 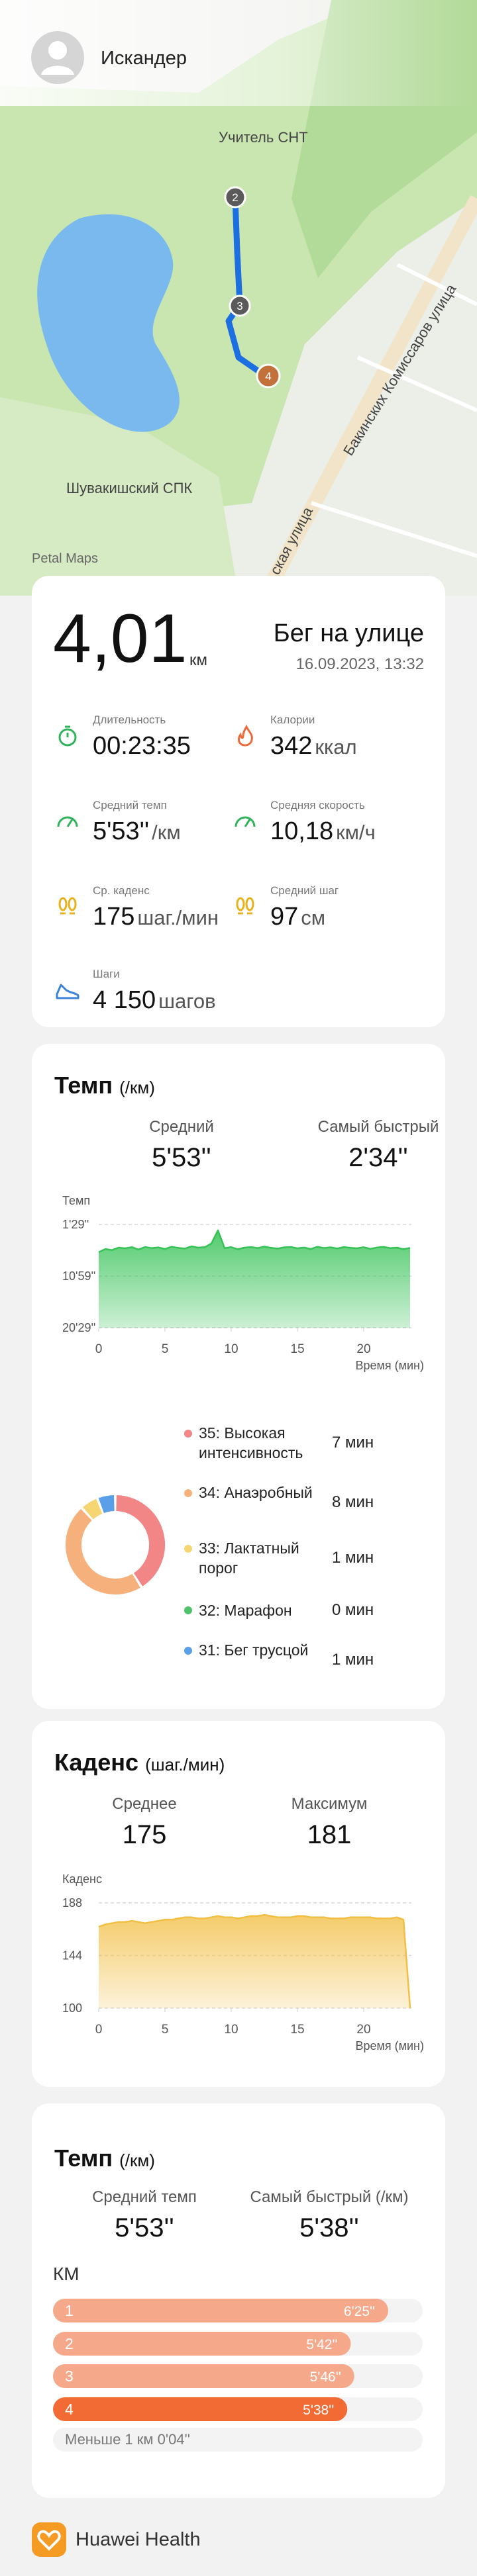 What do you see at coordinates (69, 2409) in the screenshot?
I see `bar-category: 4` at bounding box center [69, 2409].